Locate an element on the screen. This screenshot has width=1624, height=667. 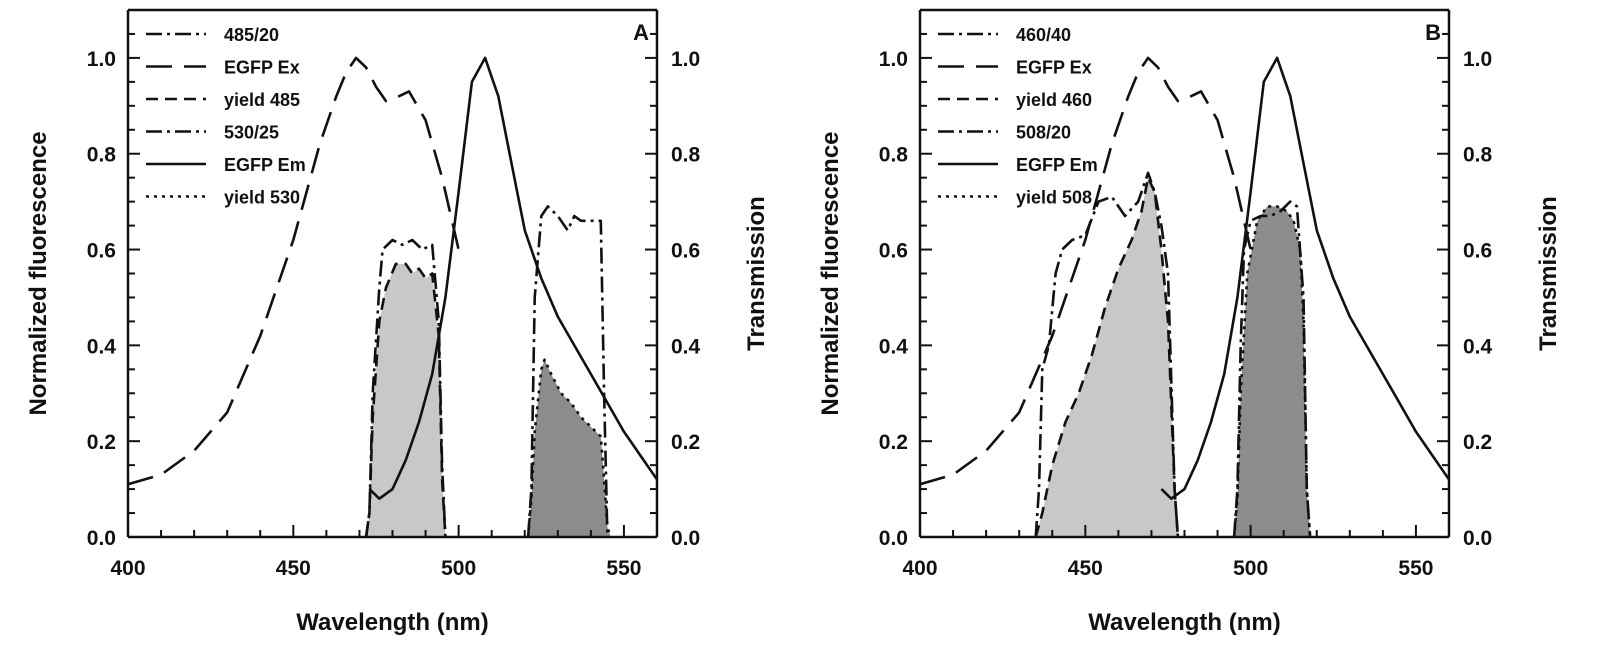
panel-letter: A is located at coordinates (641, 32).